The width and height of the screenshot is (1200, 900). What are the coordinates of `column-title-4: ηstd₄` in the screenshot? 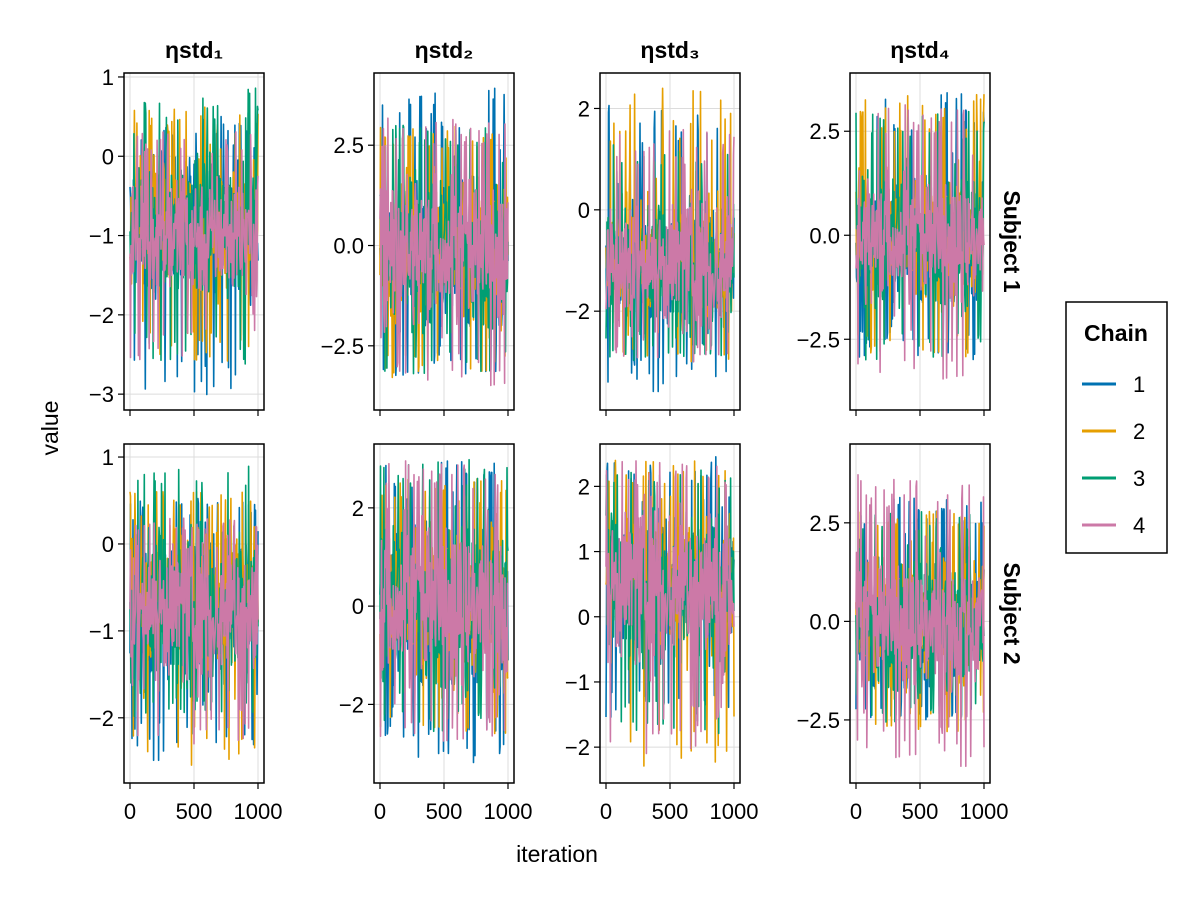 It's located at (920, 50).